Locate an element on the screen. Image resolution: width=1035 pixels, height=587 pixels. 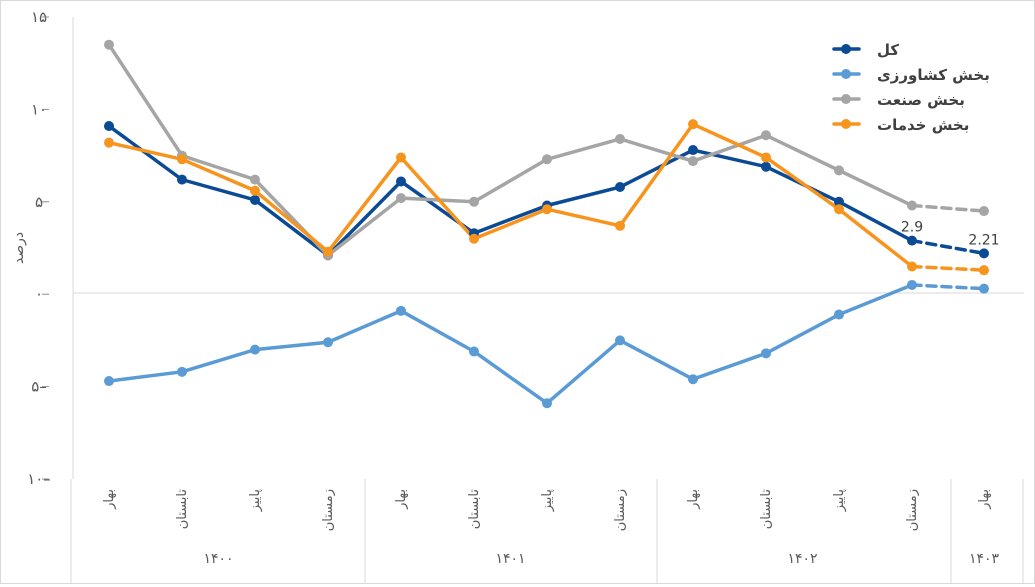
y-tick-label: ۱۰– is located at coordinates (39, 479).